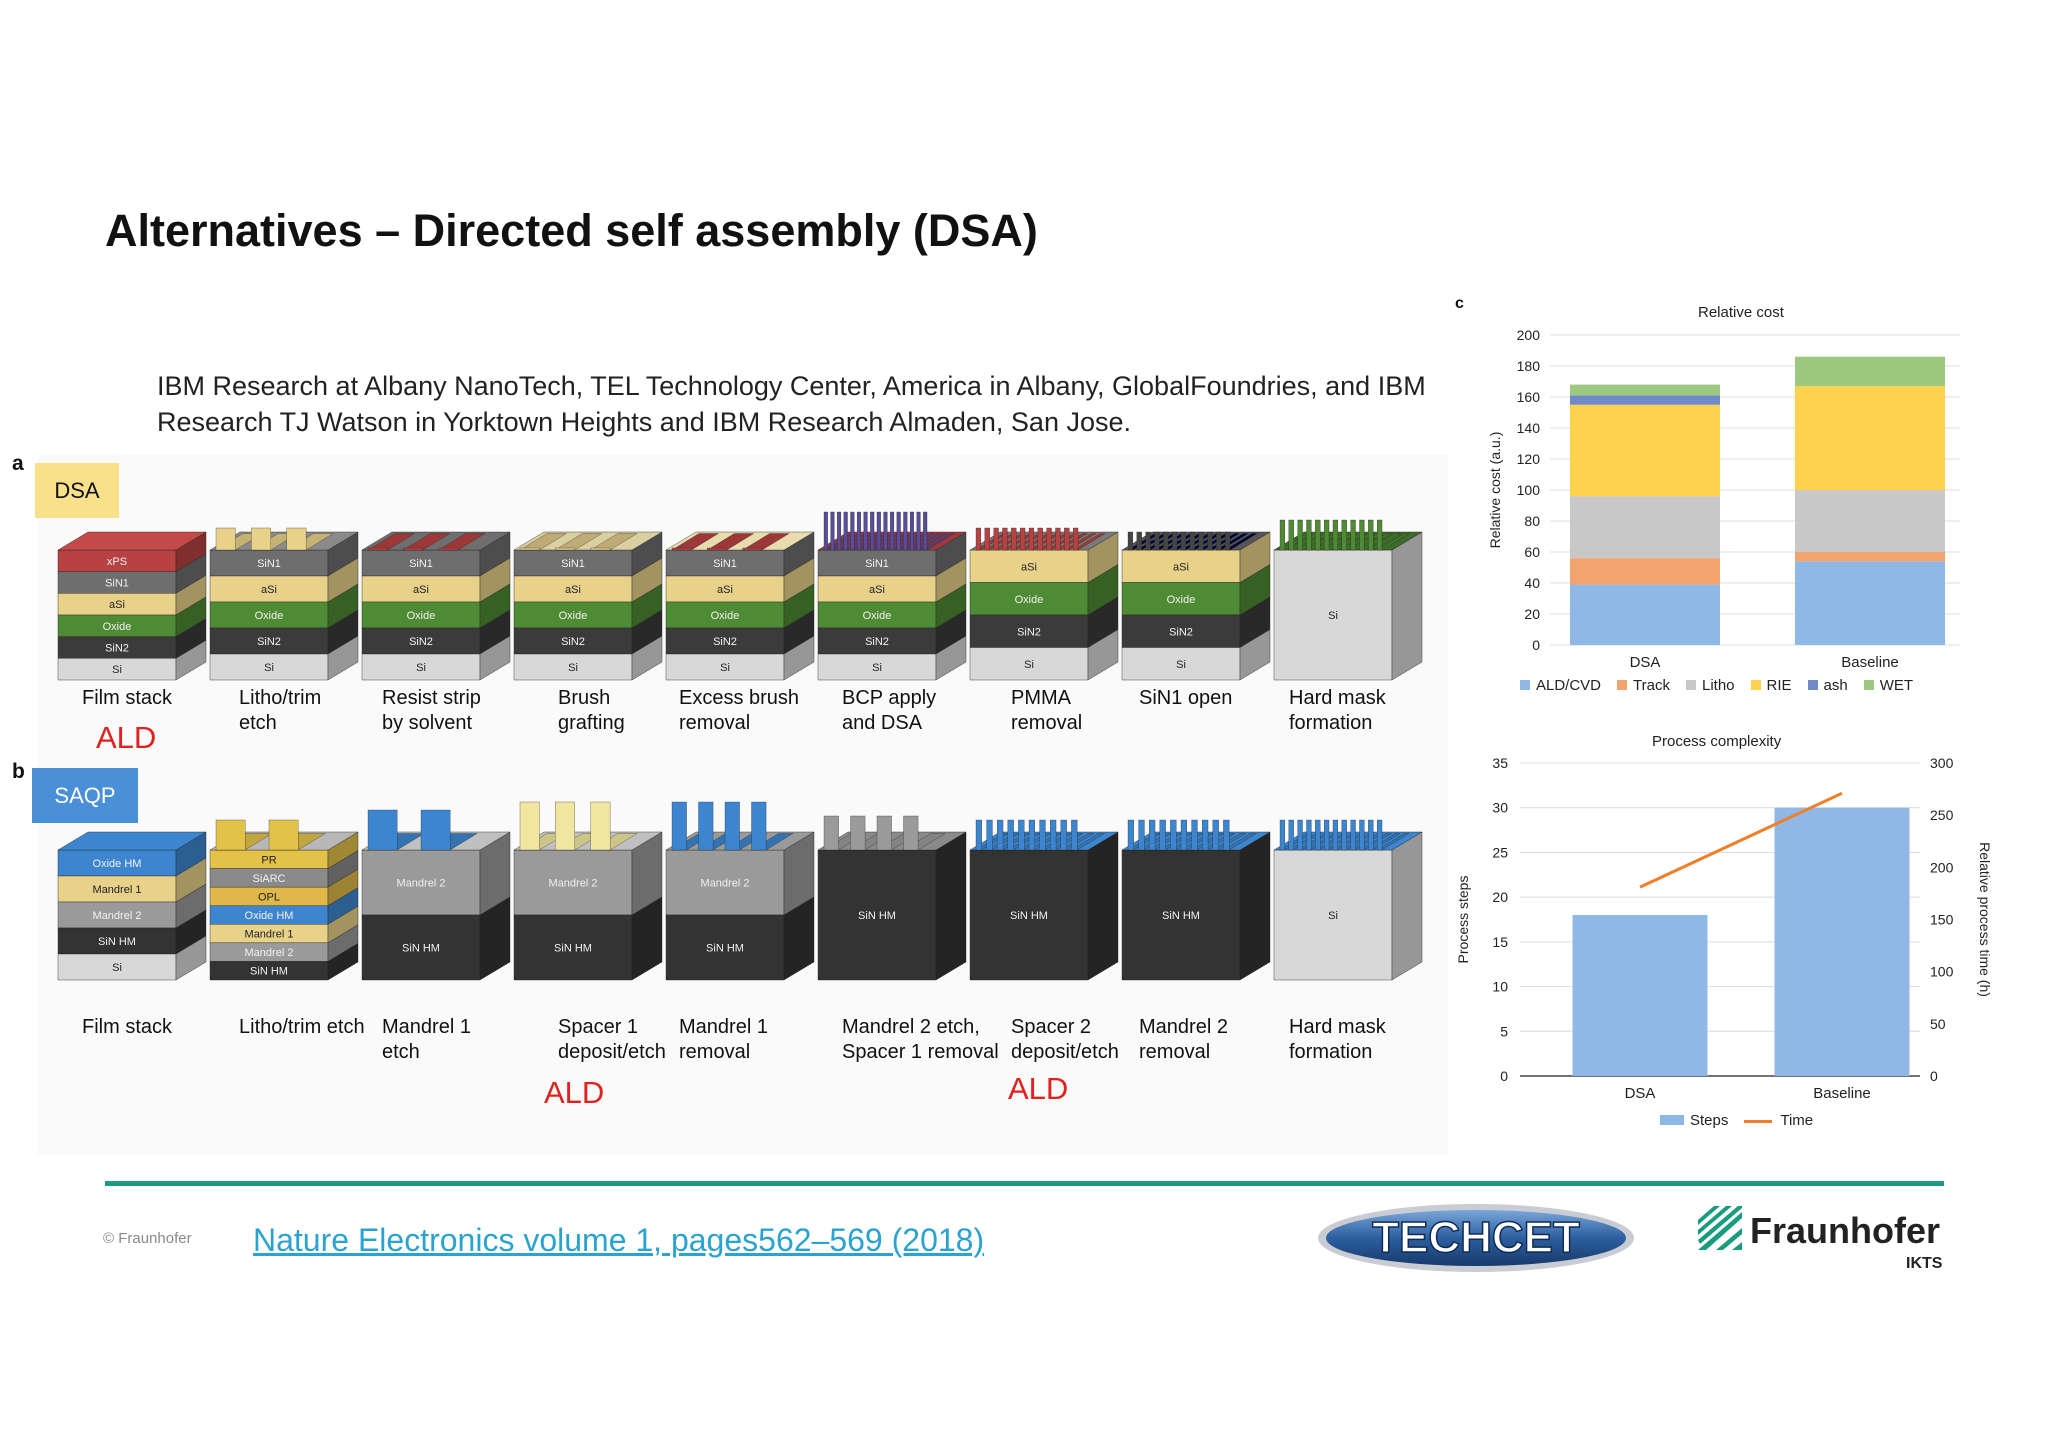 The height and width of the screenshot is (1448, 2048). Describe the element at coordinates (1942, 867) in the screenshot. I see `cx-y2tick-label: 200` at that location.